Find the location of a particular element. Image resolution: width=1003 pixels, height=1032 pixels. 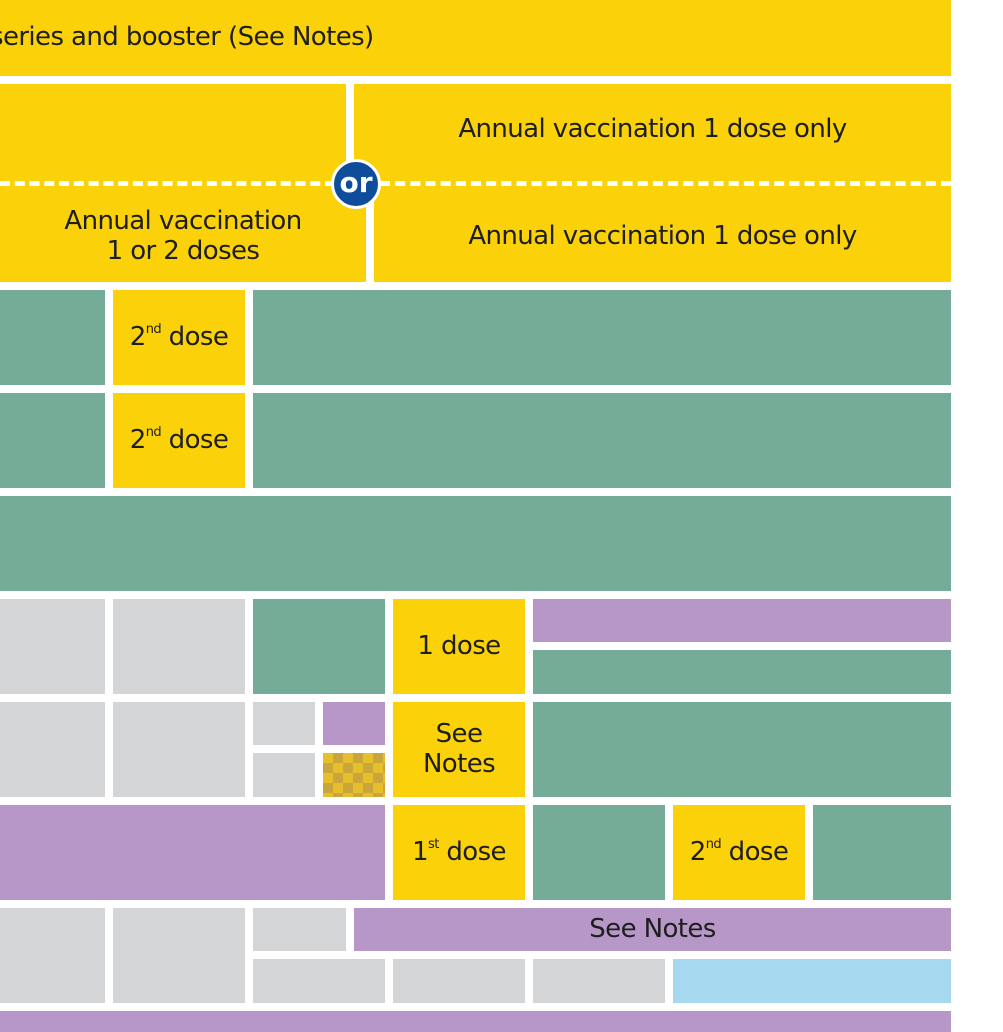

annual-1-dose-text-lower: Annual vaccination 1 dose only is located at coordinates (662, 236).